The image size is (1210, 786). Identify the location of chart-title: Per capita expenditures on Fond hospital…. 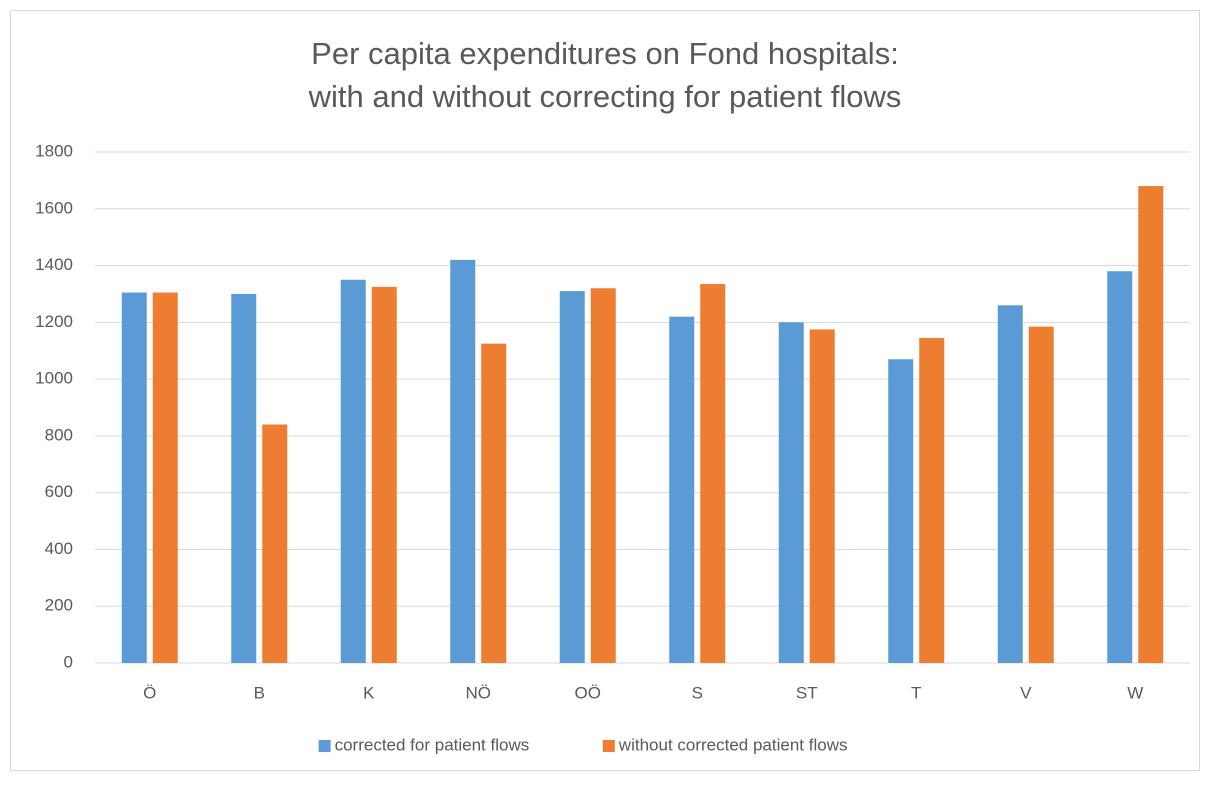
(605, 53).